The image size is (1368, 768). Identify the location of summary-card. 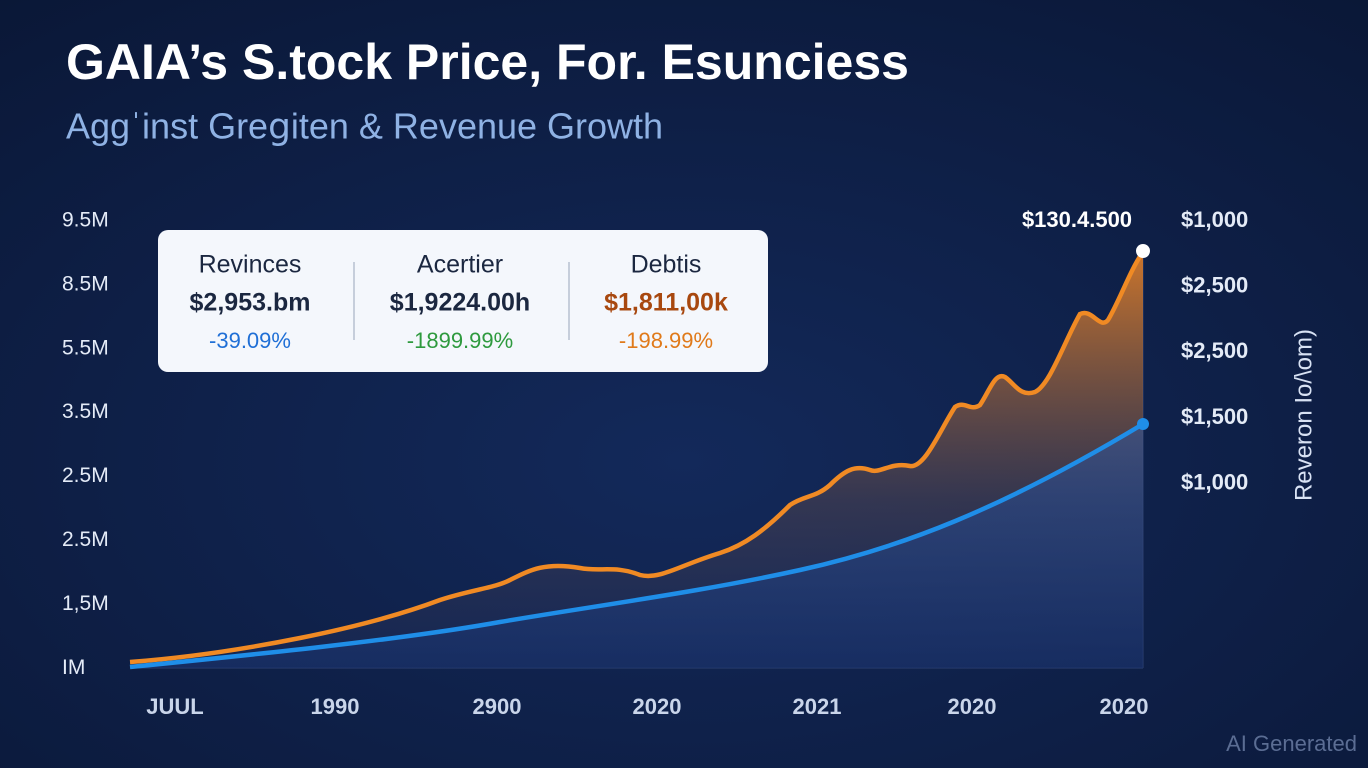
(463, 301).